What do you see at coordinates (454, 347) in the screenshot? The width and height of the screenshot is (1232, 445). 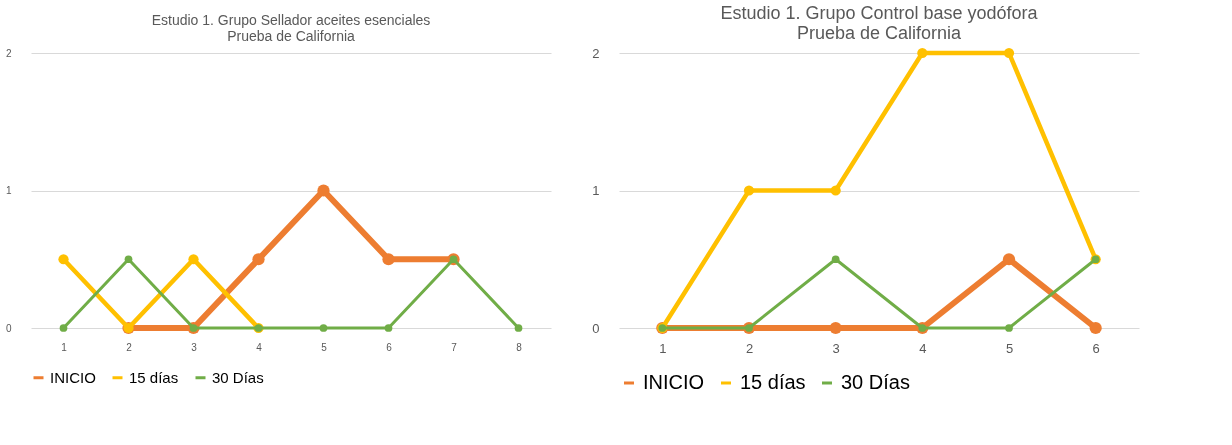 I see `x-tick-label: 7` at bounding box center [454, 347].